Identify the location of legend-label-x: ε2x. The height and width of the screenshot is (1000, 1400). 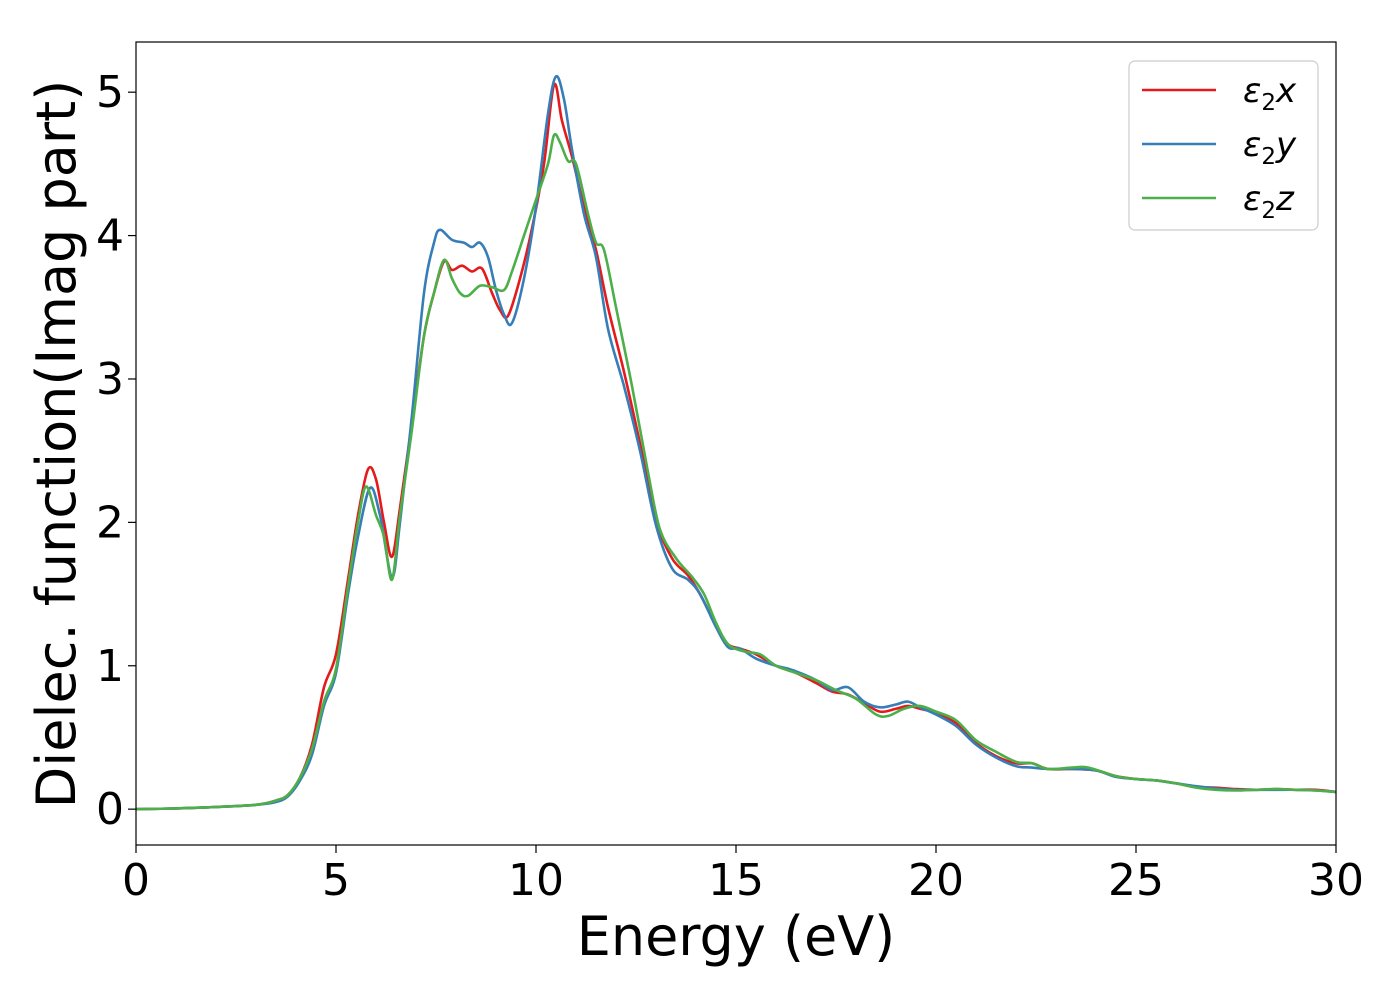
(1270, 93).